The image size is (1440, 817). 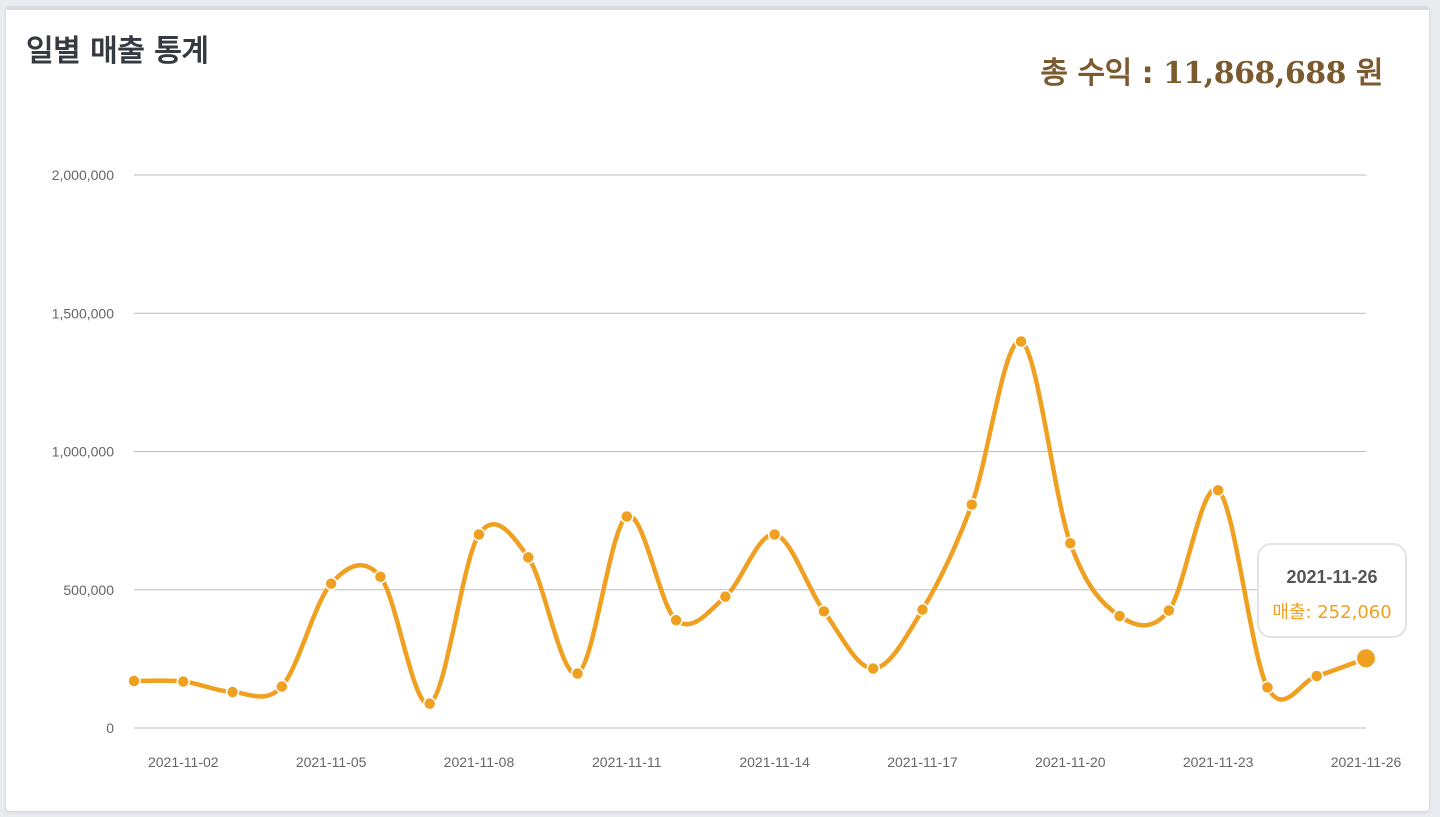 What do you see at coordinates (1070, 762) in the screenshot?
I see `x-tick-label: 2021-11-20` at bounding box center [1070, 762].